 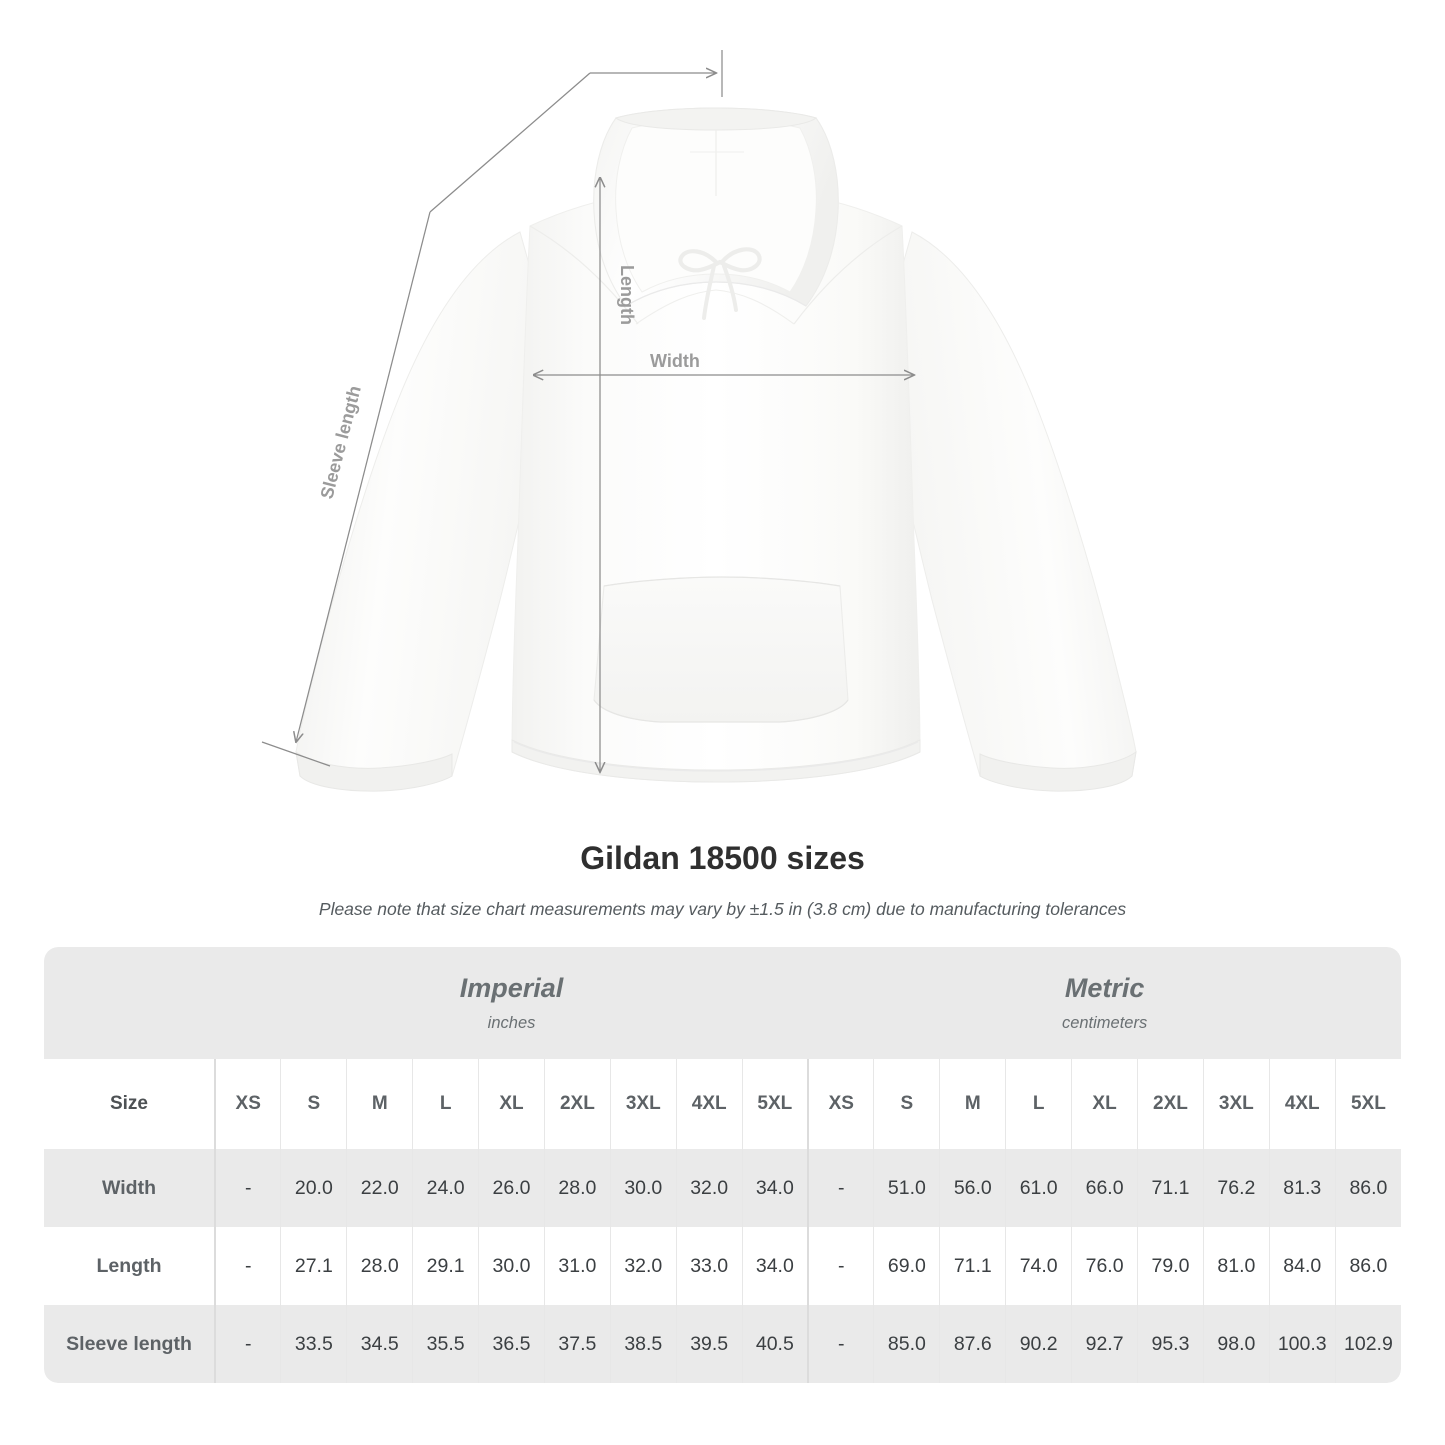 I want to click on size-header-4xl-imperial: 4XL, so click(x=709, y=1104).